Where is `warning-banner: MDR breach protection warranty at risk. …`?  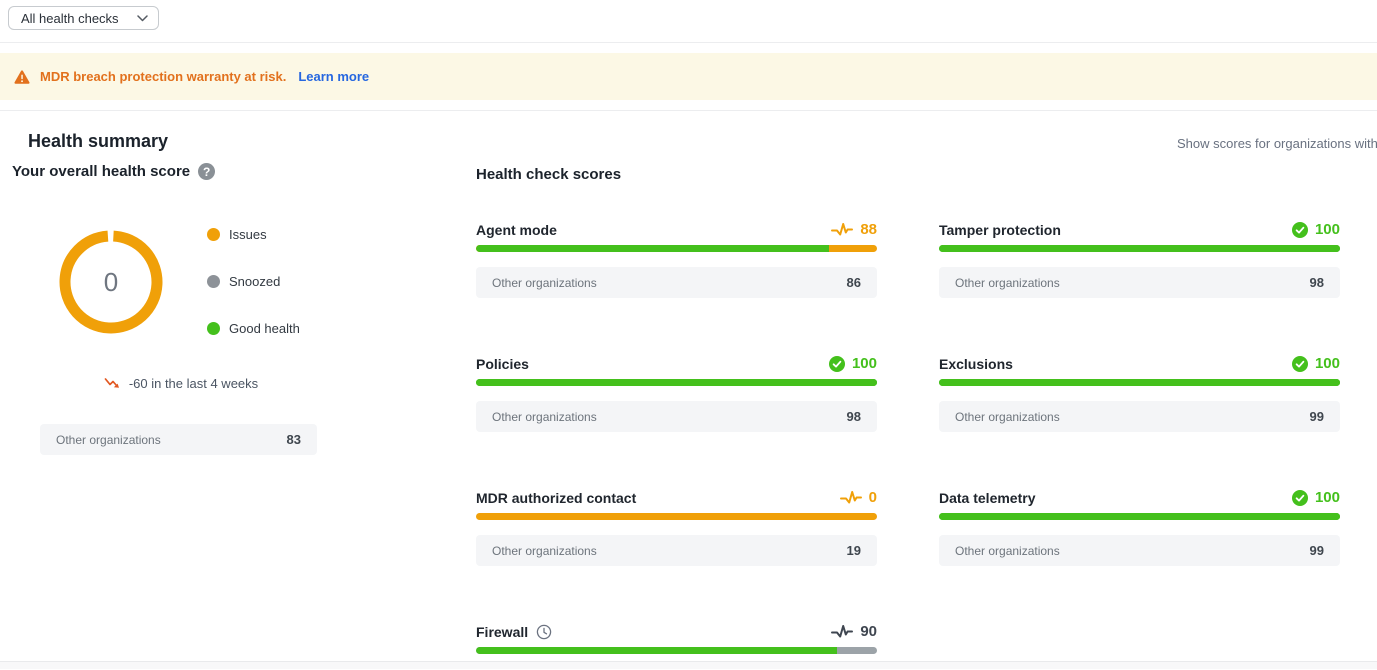 warning-banner: MDR breach protection warranty at risk. … is located at coordinates (688, 76).